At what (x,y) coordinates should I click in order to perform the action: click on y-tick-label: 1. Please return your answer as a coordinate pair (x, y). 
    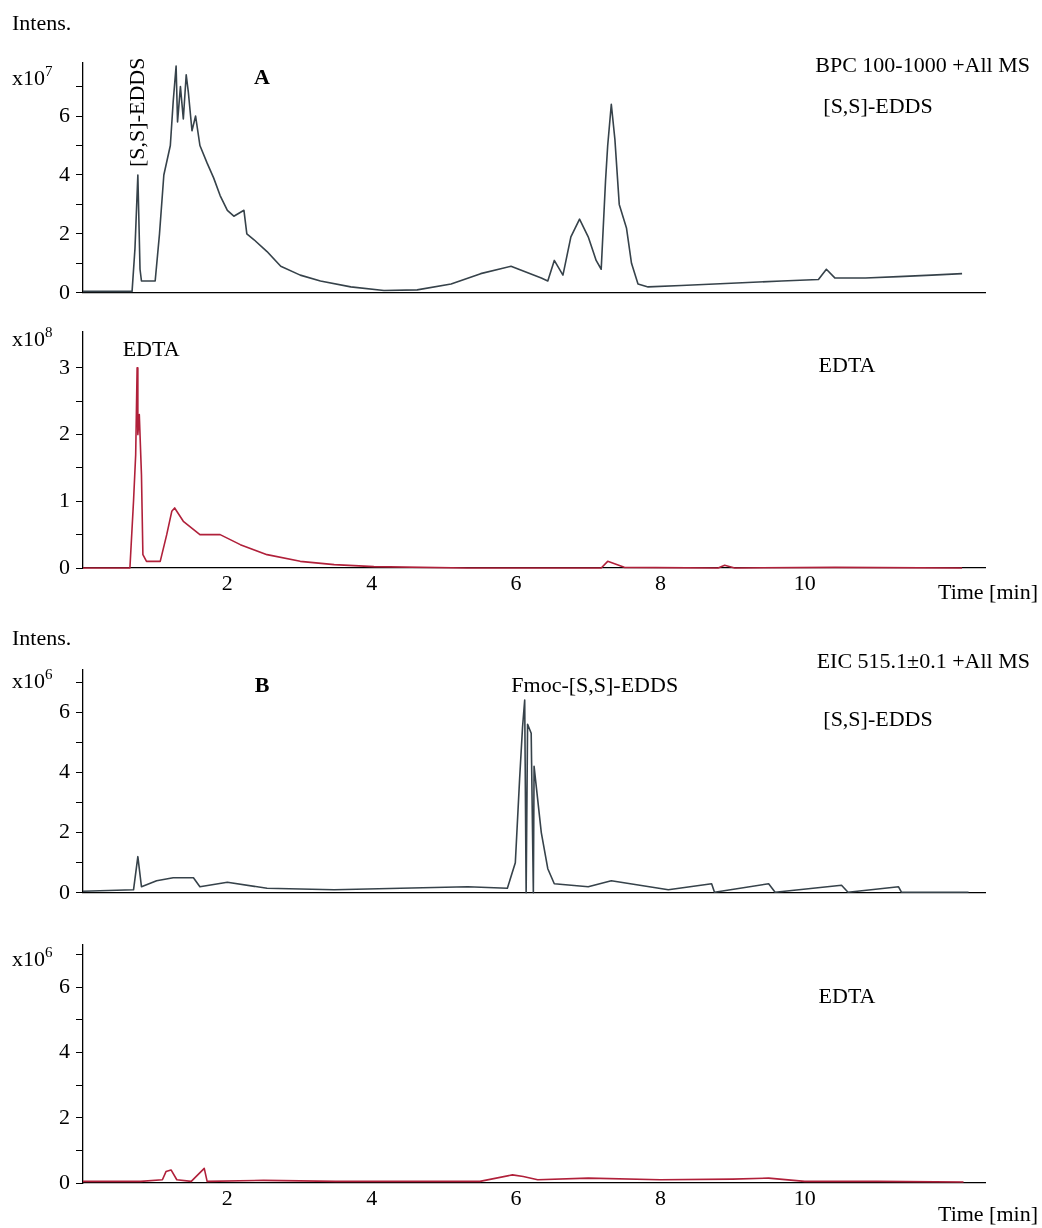
    Looking at the image, I should click on (64, 500).